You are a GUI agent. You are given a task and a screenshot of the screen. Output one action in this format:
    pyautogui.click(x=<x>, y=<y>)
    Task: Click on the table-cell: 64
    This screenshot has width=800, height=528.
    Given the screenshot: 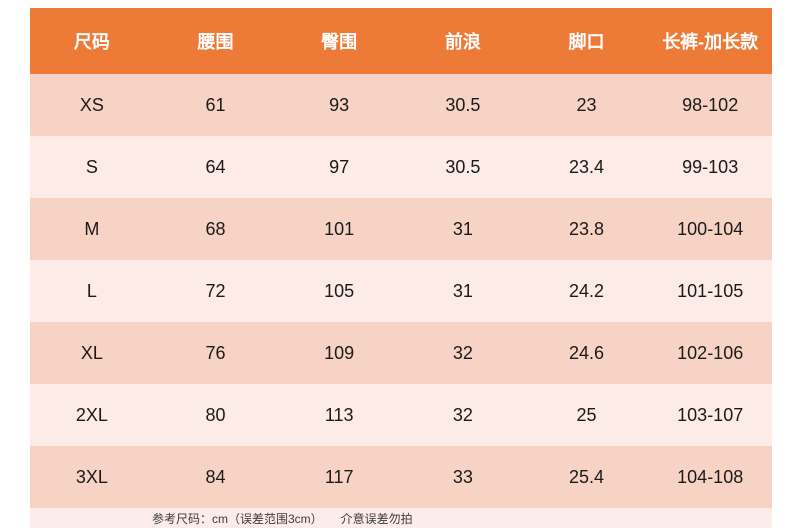 What is the action you would take?
    pyautogui.click(x=215, y=166)
    